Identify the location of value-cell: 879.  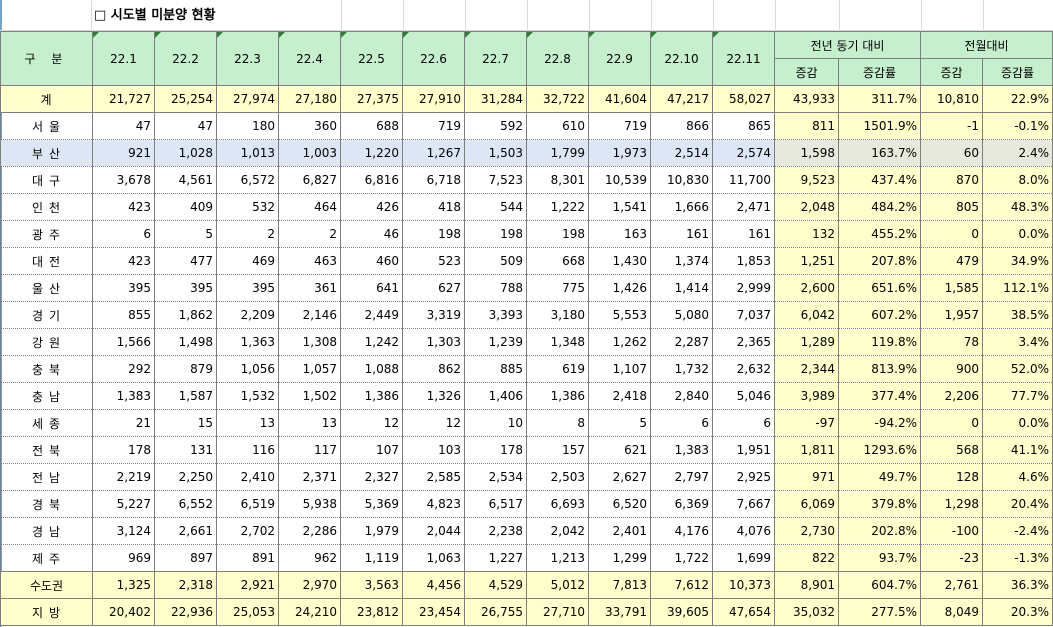
(185, 369).